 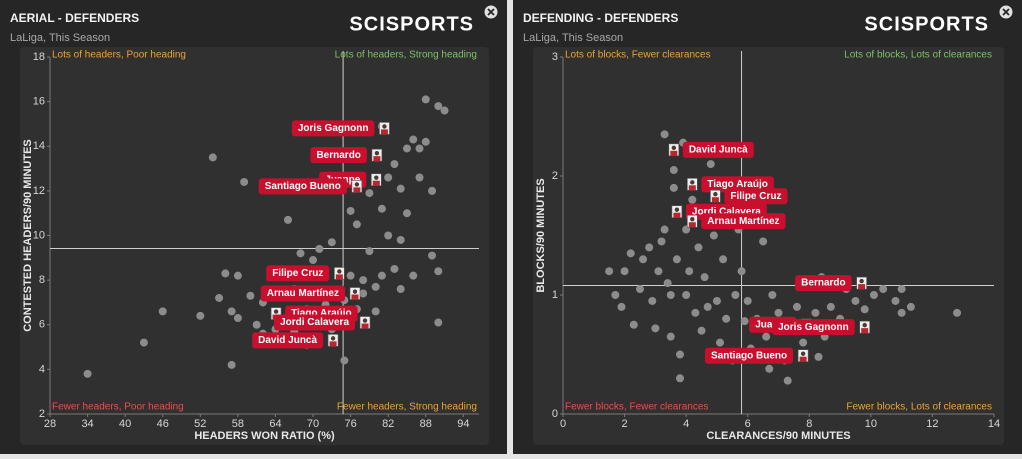 What do you see at coordinates (555, 176) in the screenshot?
I see `y-tick-label: 2` at bounding box center [555, 176].